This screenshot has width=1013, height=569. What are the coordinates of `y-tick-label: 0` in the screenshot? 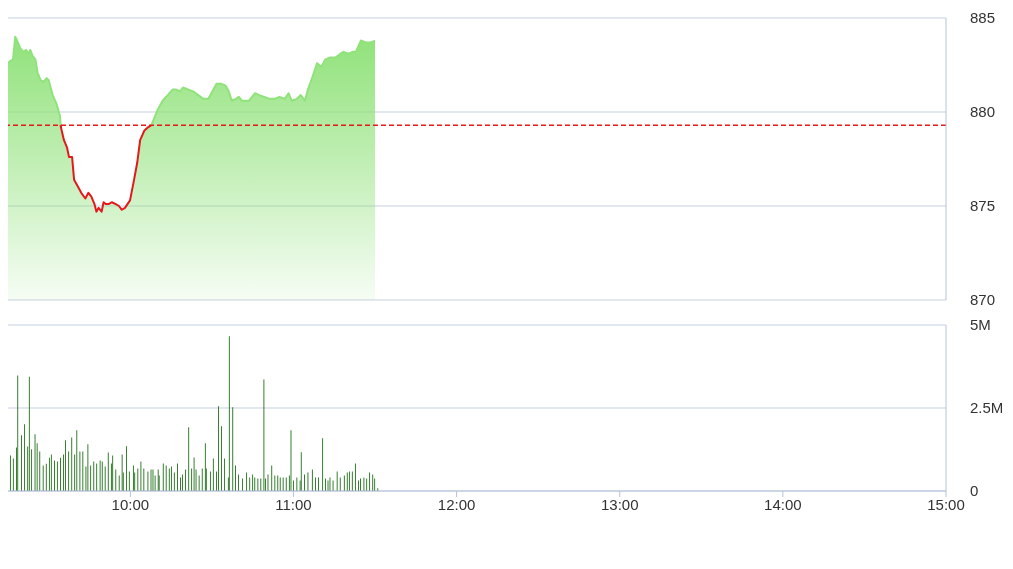 It's located at (974, 491).